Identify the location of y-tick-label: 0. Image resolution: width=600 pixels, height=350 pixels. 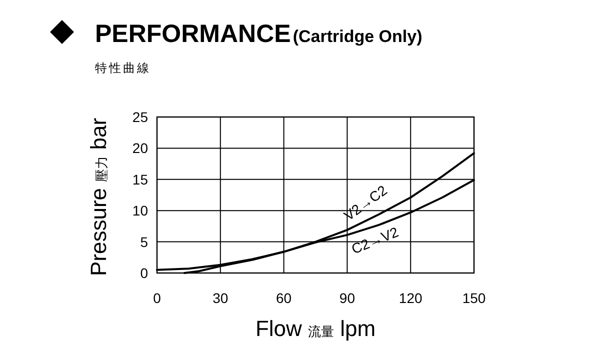
(144, 273).